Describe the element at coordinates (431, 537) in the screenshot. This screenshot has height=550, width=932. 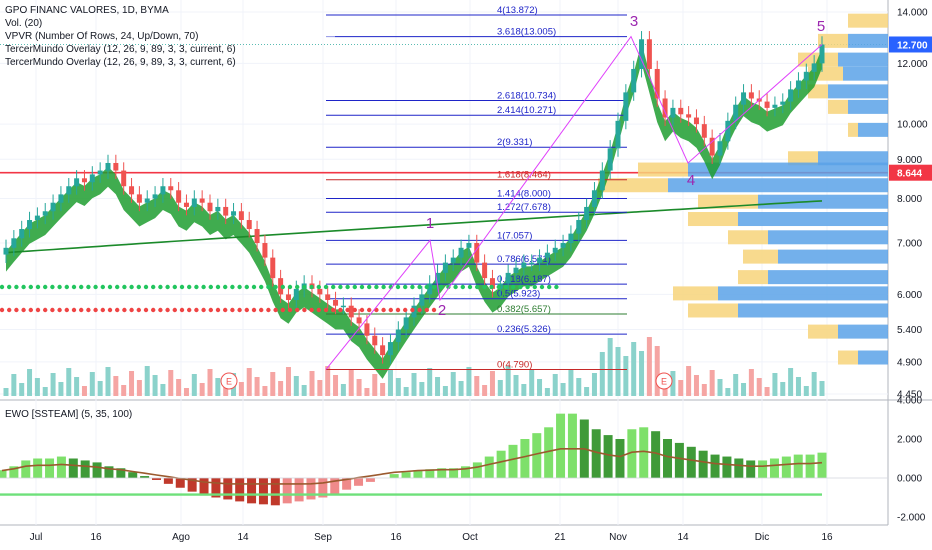
I see `time-axis: Jul 16 Ago 14 Sep 16 Oct 21 Nov 14 Dic 16` at that location.